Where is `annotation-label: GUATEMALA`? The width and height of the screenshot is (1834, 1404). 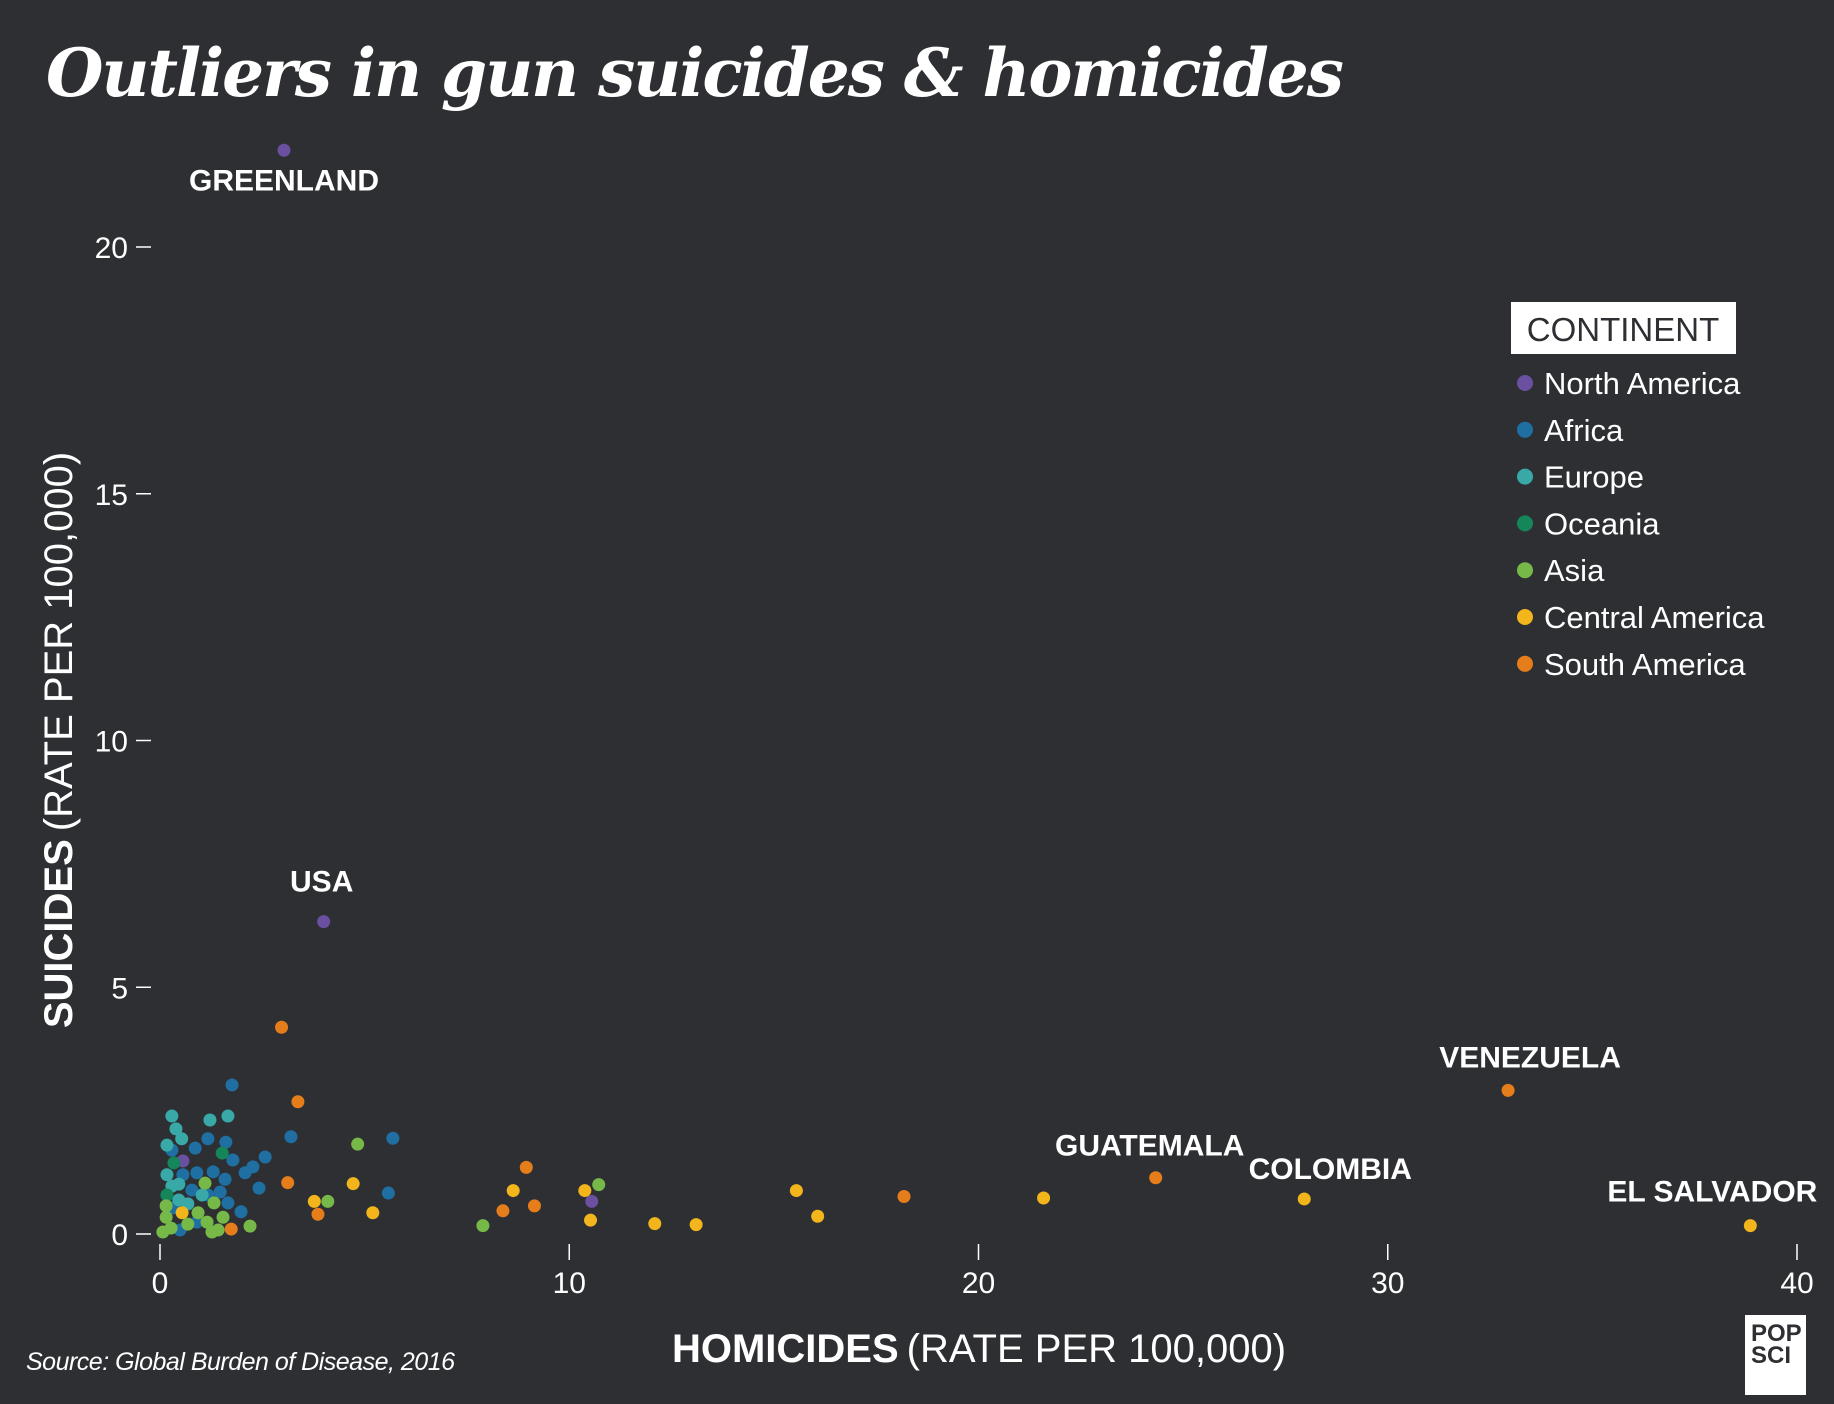
annotation-label: GUATEMALA is located at coordinates (1149, 1146).